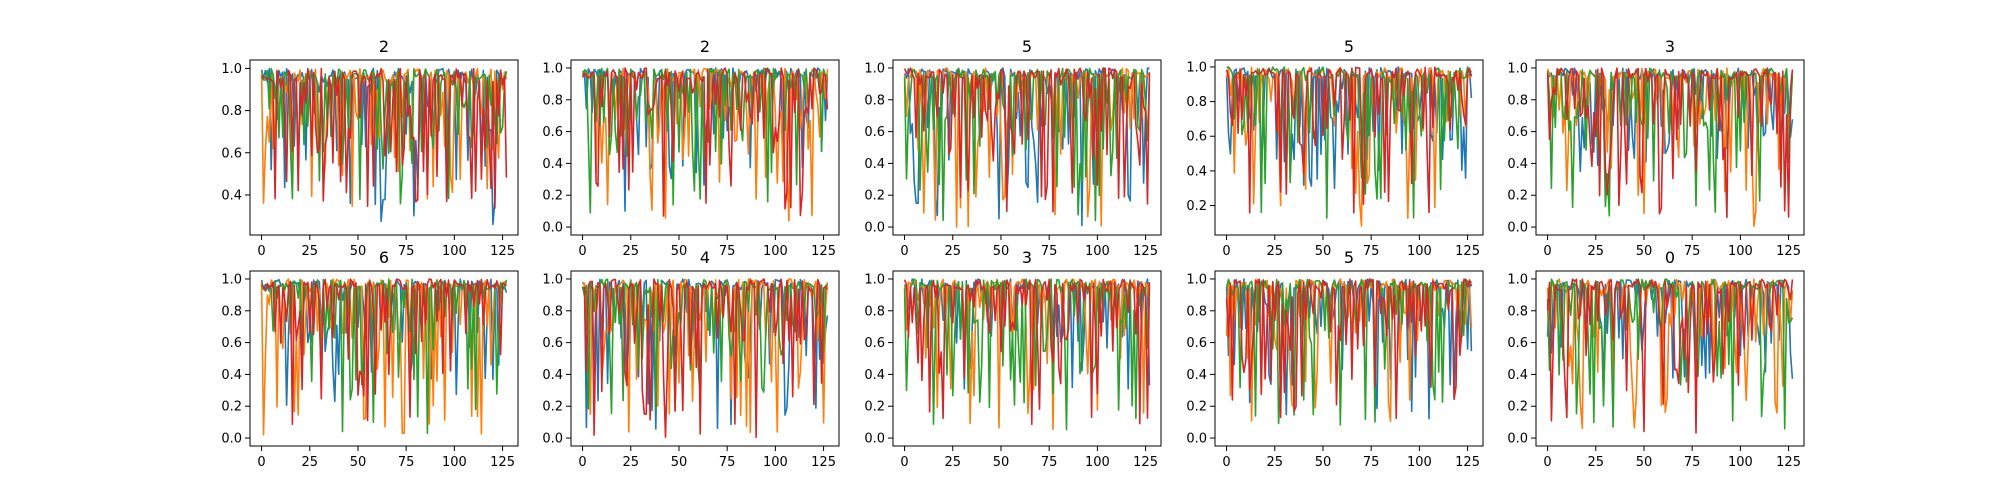 This screenshot has height=500, width=2000. I want to click on subplot-title: 0, so click(1670, 257).